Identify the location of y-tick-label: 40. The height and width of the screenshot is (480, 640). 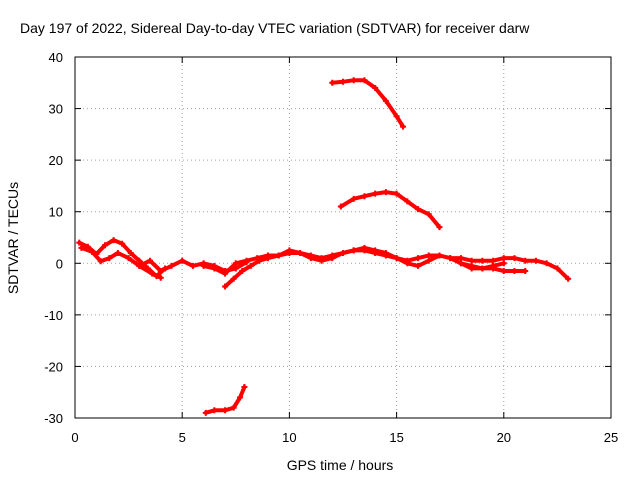
(56, 57).